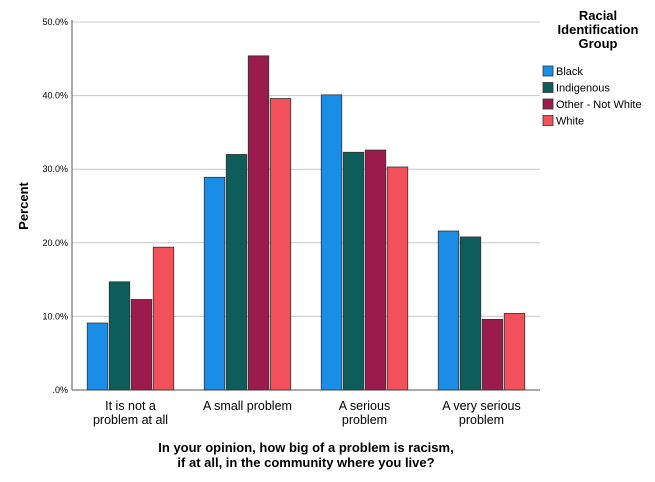 The height and width of the screenshot is (482, 655). I want to click on legend-swatch-other-not-white, so click(548, 104).